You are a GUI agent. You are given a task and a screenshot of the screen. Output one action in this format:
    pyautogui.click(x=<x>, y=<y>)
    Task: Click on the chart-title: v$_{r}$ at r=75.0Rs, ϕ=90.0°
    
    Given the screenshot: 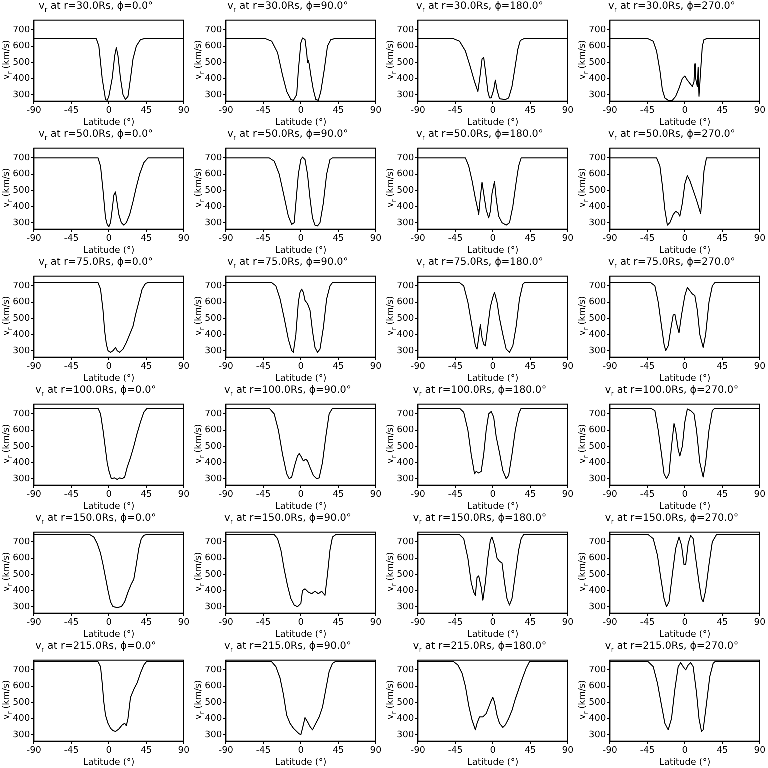 What is the action you would take?
    pyautogui.click(x=288, y=263)
    